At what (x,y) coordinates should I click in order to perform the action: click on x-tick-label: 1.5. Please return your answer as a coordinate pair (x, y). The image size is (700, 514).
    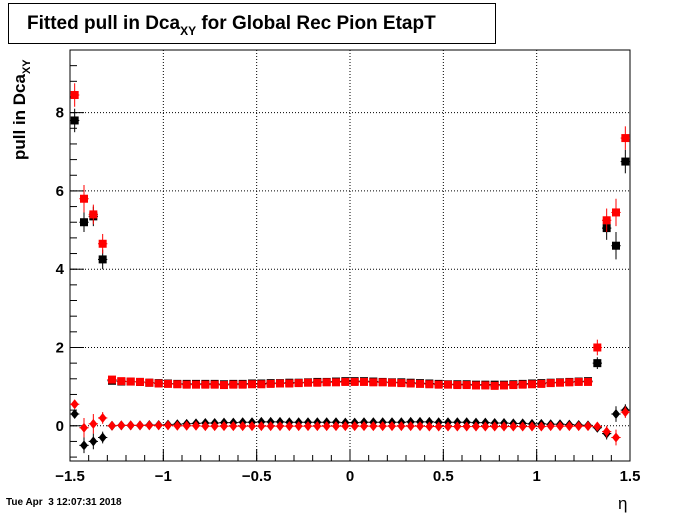
    Looking at the image, I should click on (630, 476).